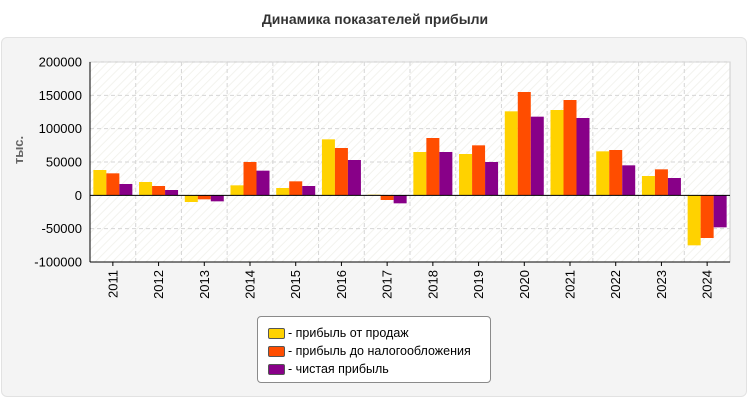  Describe the element at coordinates (204, 284) in the screenshot. I see `x-tick-label: 2013` at that location.